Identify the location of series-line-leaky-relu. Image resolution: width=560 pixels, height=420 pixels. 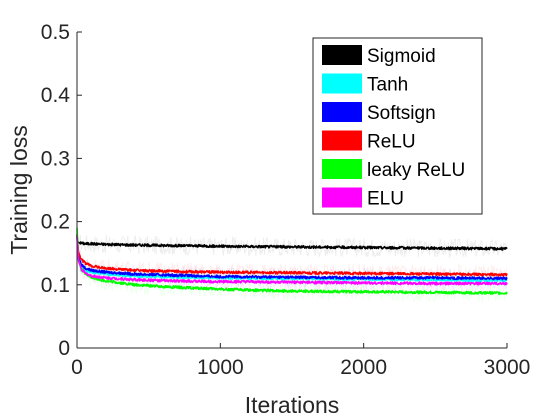
(292, 261).